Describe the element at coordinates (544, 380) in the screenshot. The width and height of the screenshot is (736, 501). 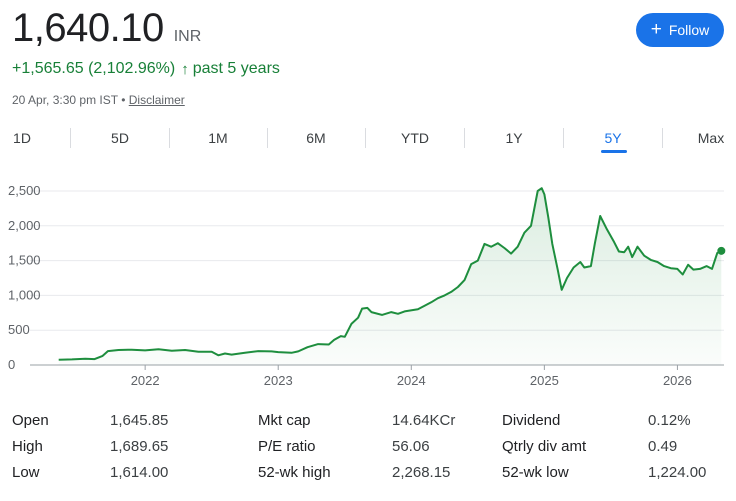
I see `x-tick-label: 2025` at that location.